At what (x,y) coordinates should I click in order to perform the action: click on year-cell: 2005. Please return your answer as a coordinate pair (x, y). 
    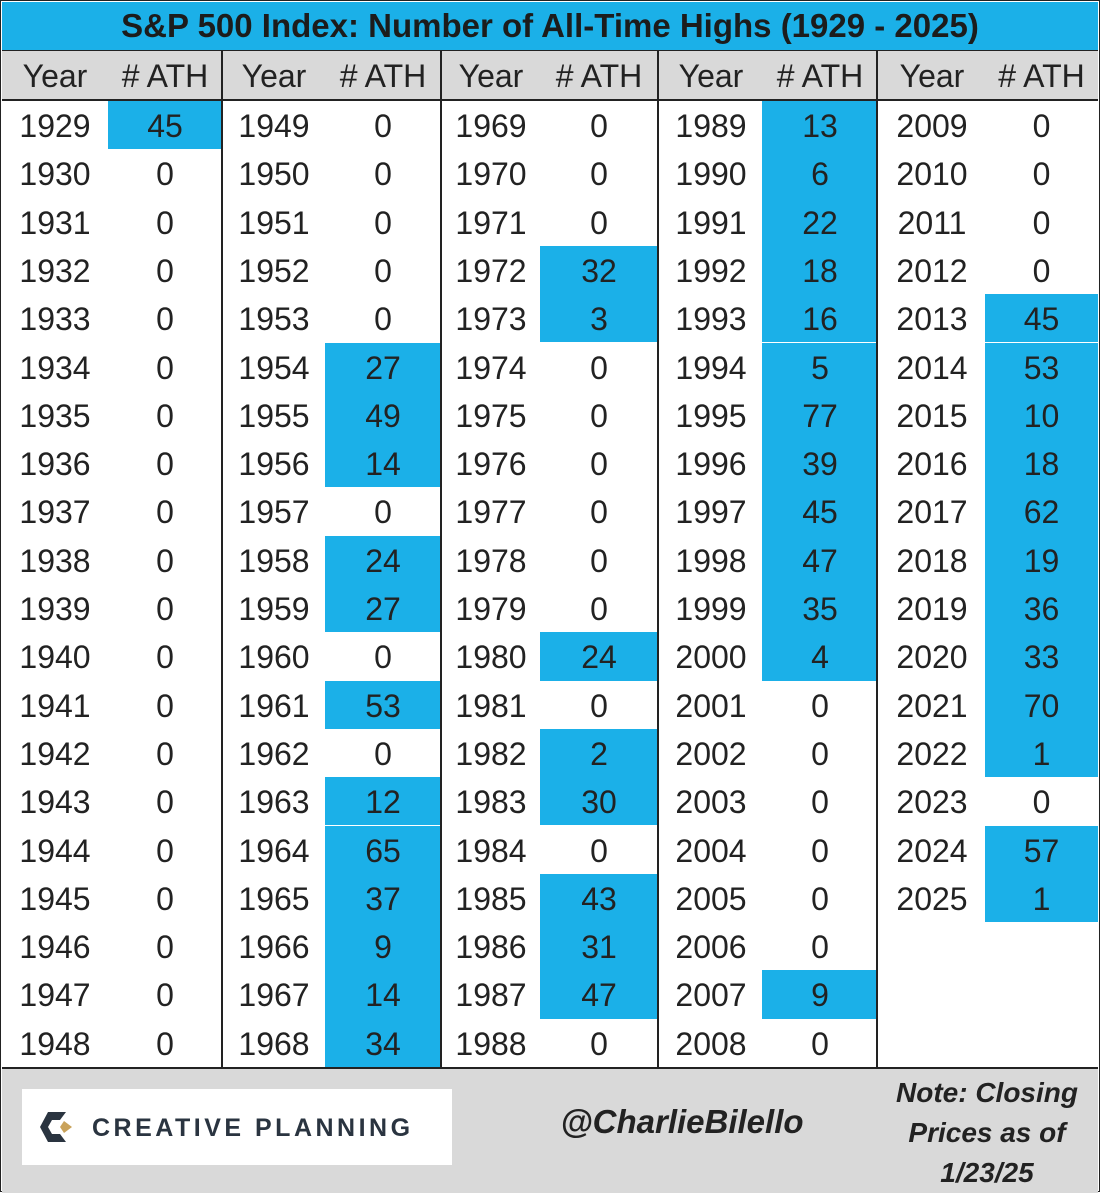
    Looking at the image, I should click on (711, 898).